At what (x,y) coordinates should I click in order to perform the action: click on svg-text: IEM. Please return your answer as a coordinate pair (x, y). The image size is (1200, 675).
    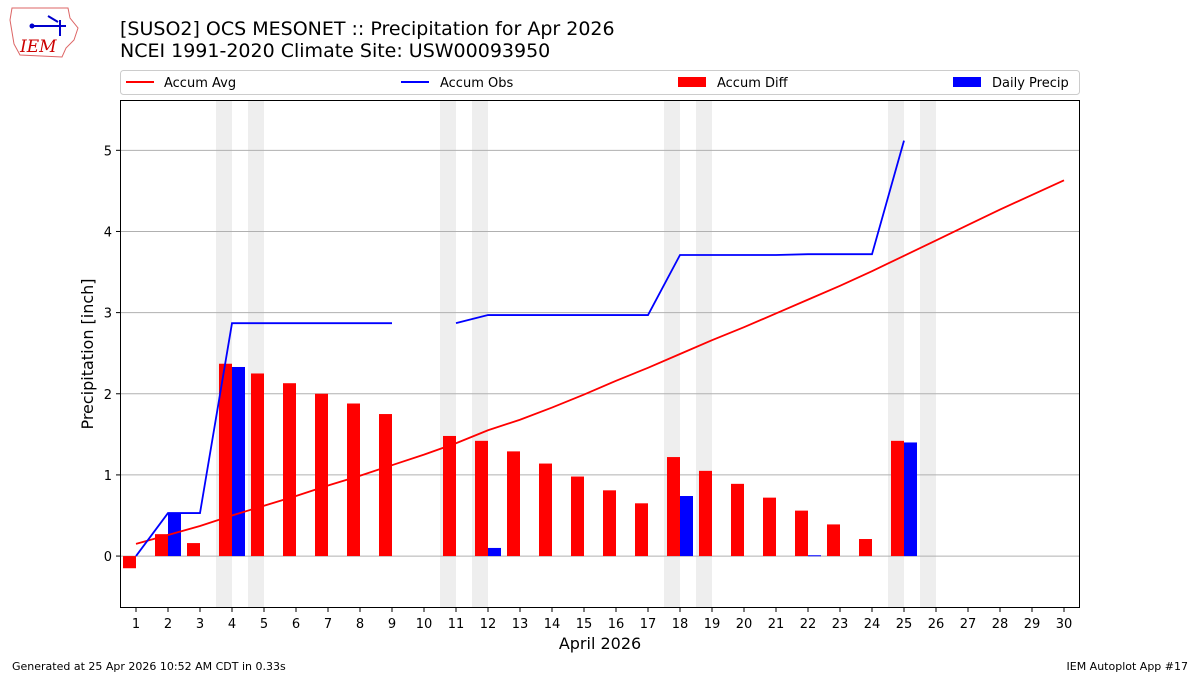
    Looking at the image, I should click on (38, 47).